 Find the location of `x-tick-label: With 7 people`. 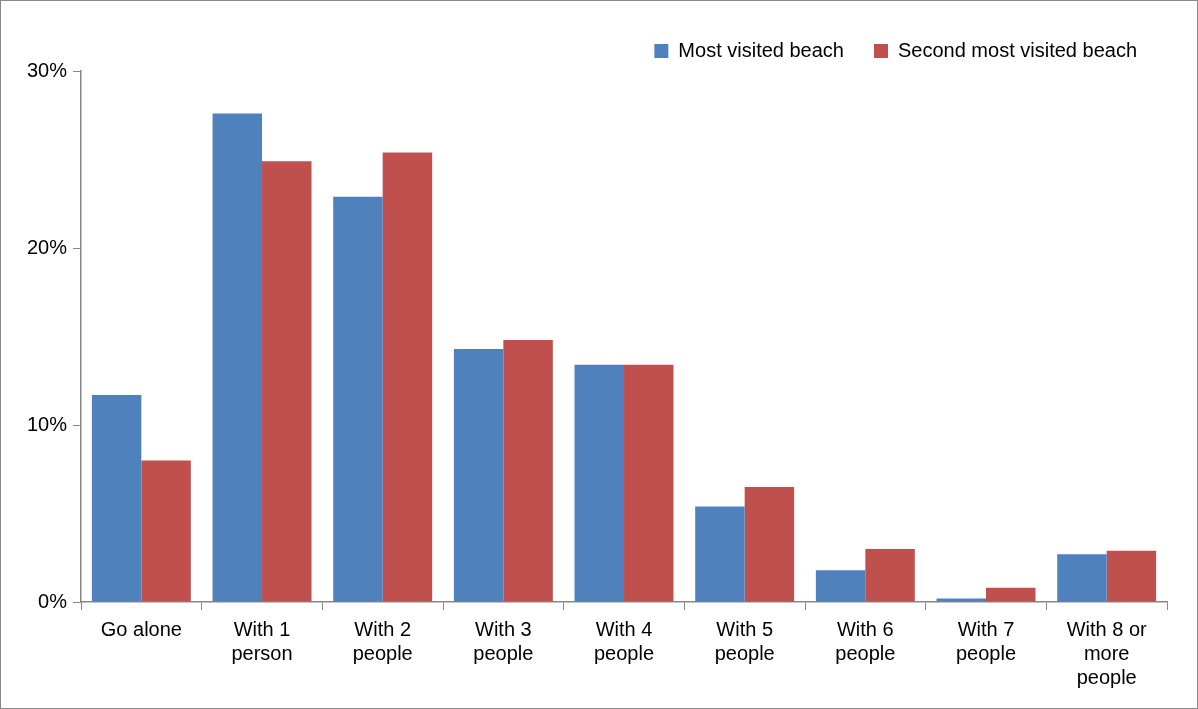

x-tick-label: With 7 people is located at coordinates (986, 640).